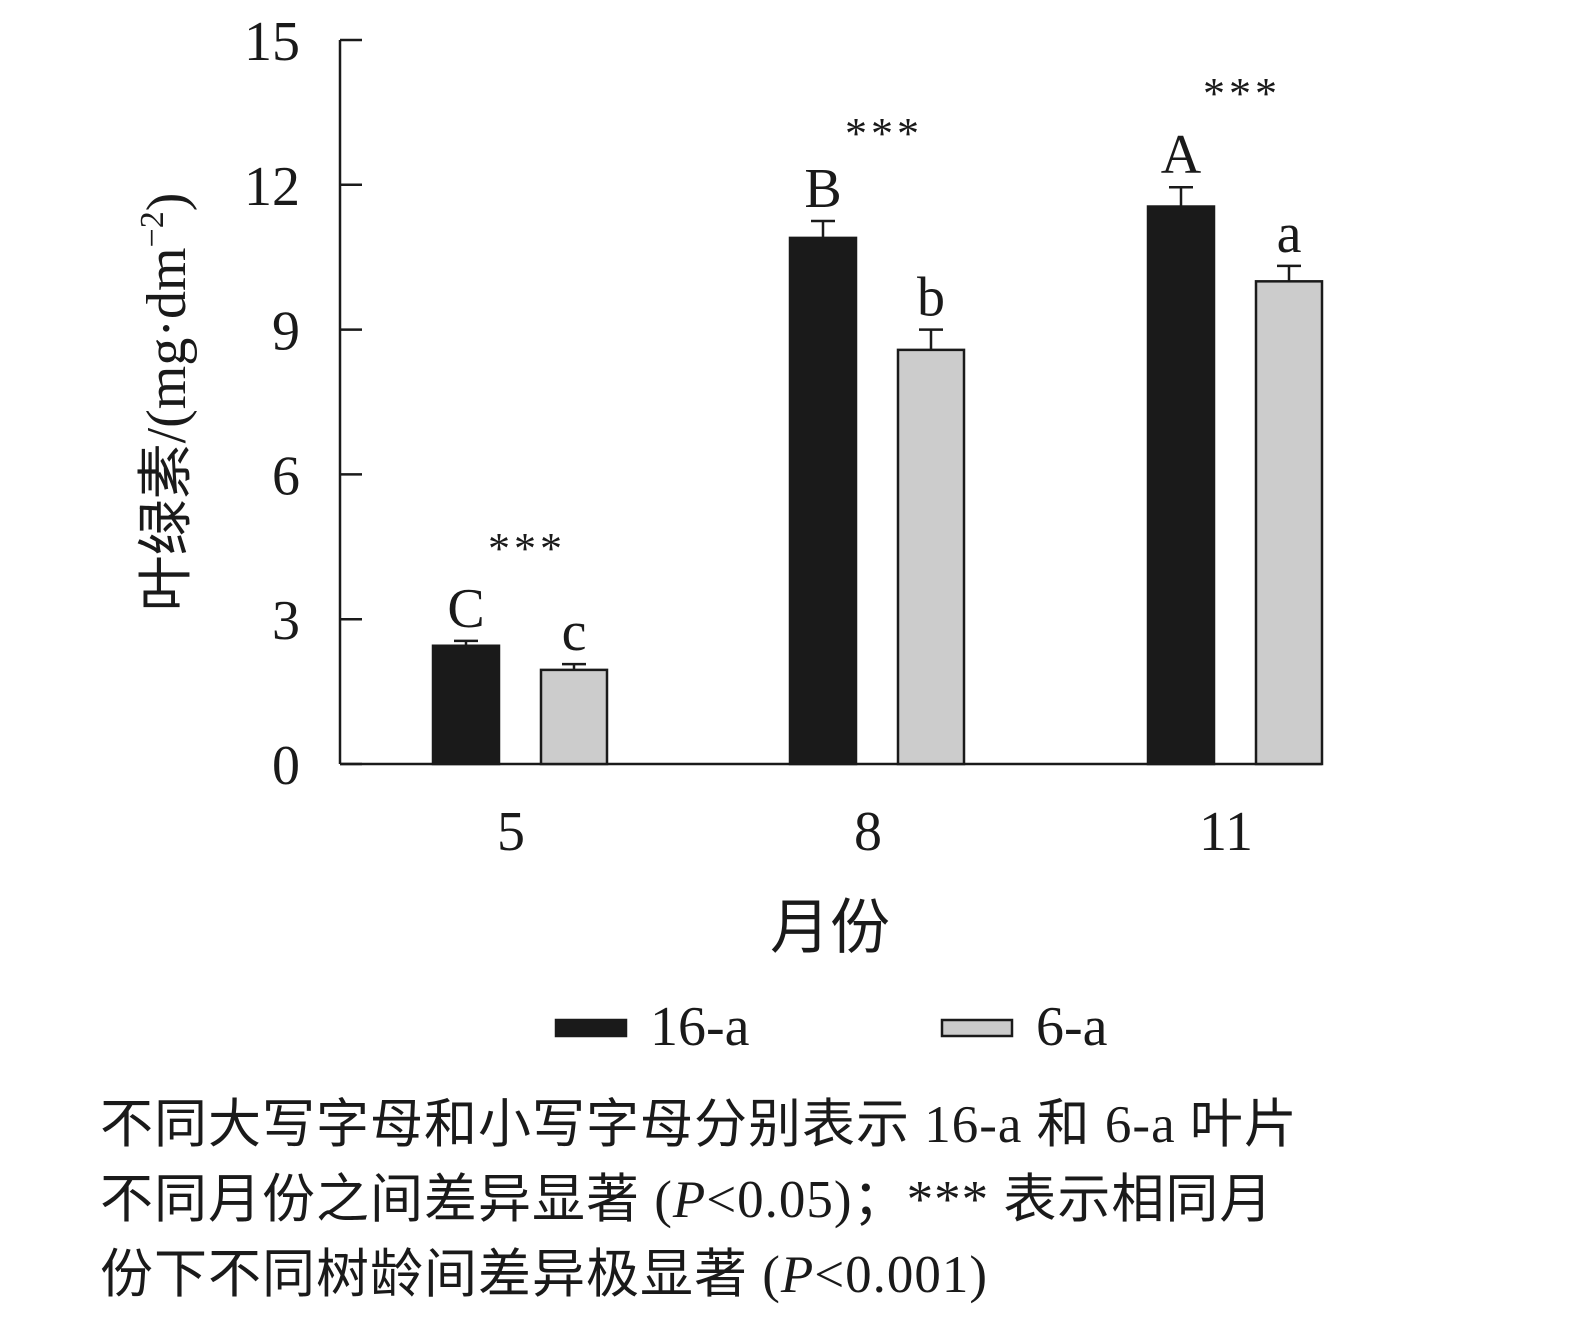 This screenshot has width=1575, height=1323. Describe the element at coordinates (1289, 234) in the screenshot. I see `significance-letter: a` at that location.